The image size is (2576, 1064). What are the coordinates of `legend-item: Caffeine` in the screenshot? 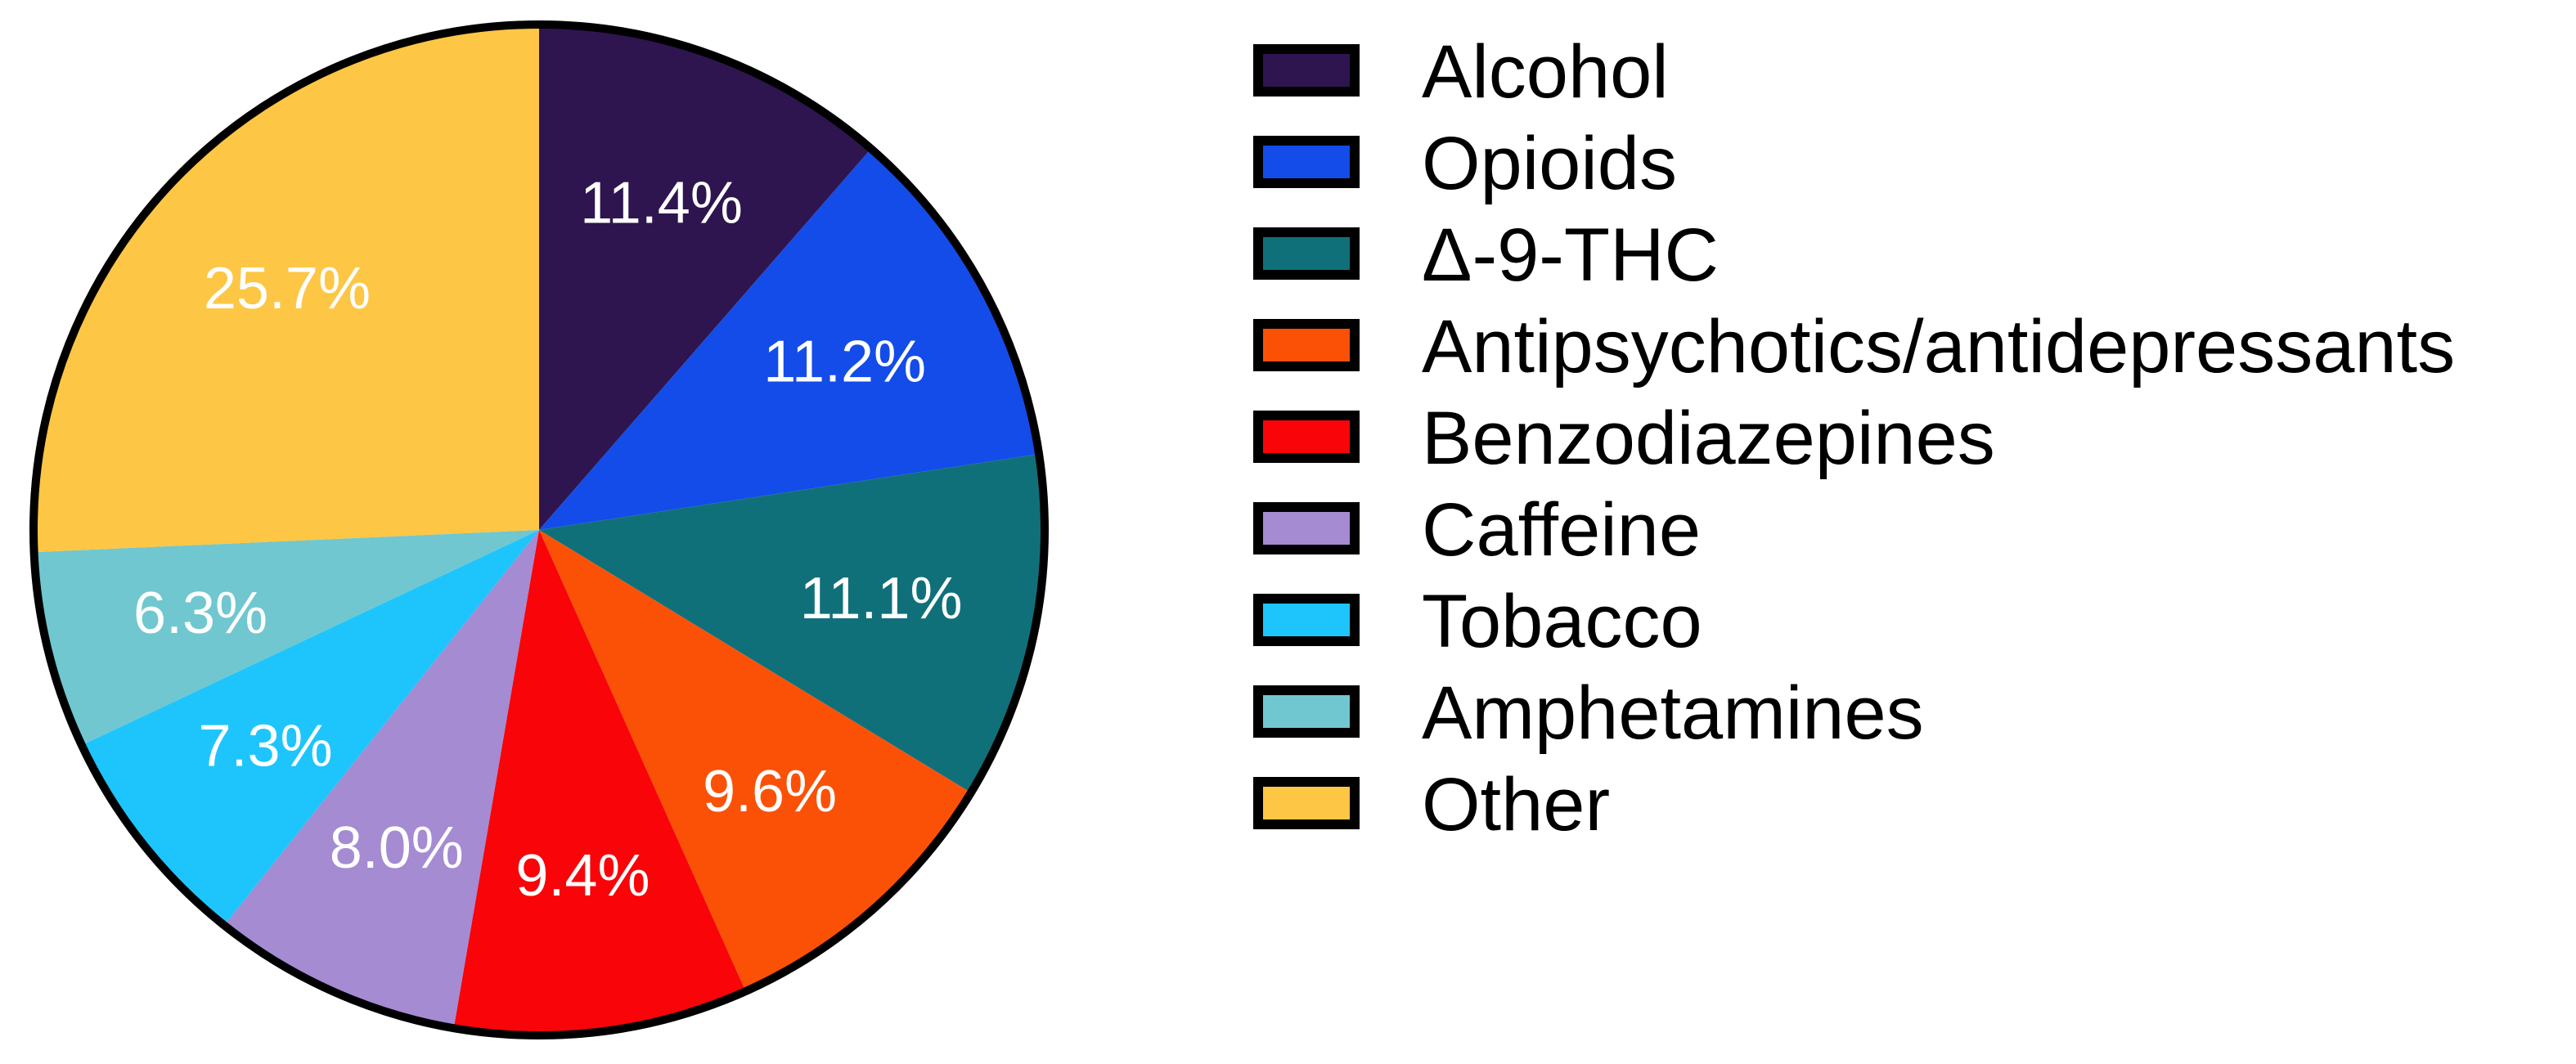 It's located at (1477, 530).